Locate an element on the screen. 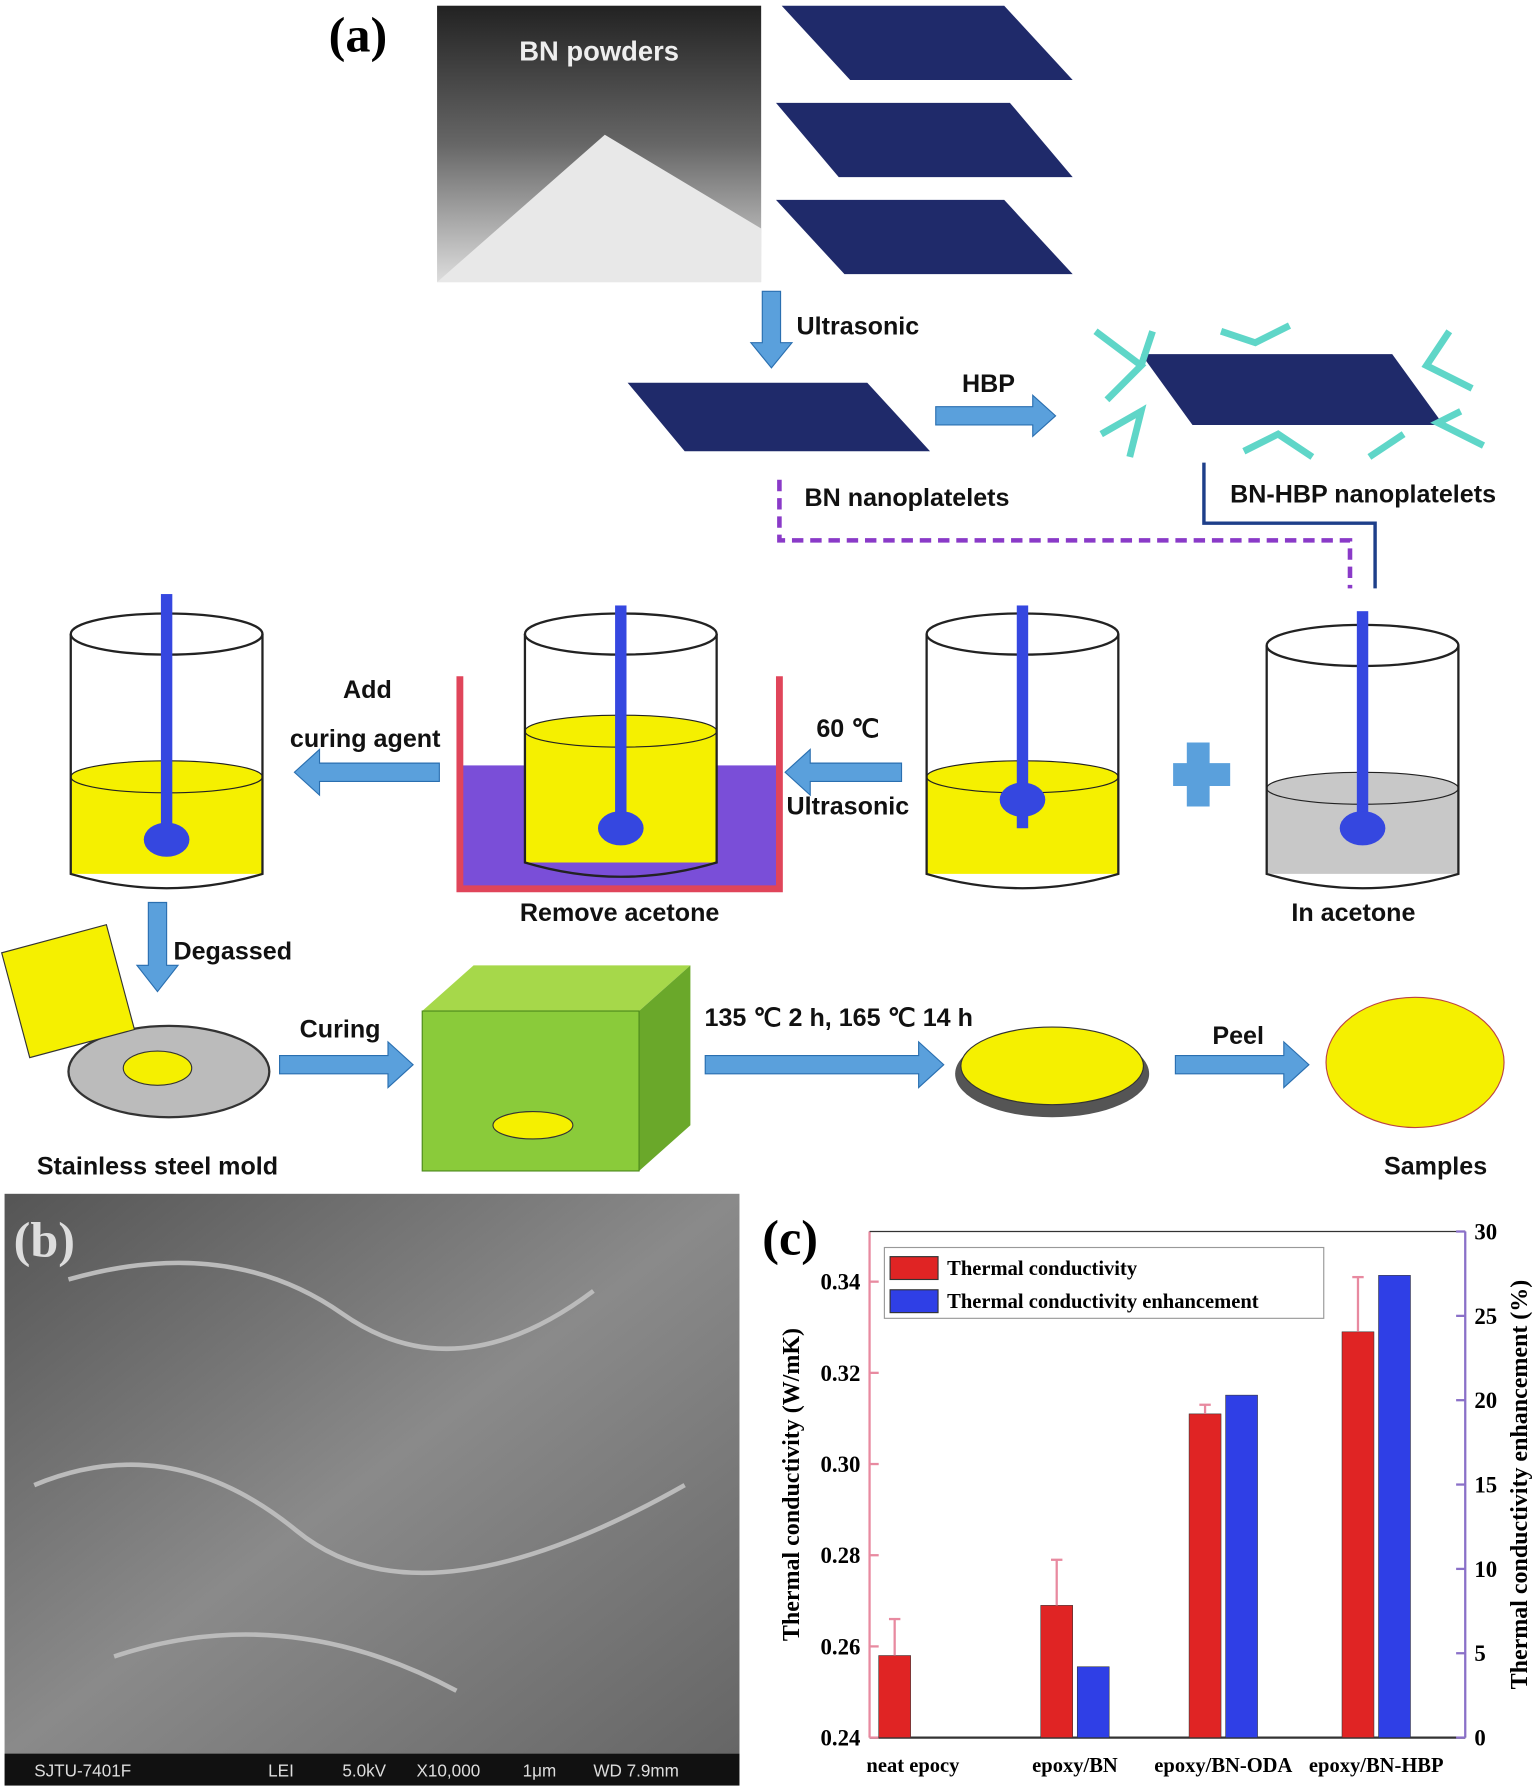  panel-label: (a) is located at coordinates (358, 34).